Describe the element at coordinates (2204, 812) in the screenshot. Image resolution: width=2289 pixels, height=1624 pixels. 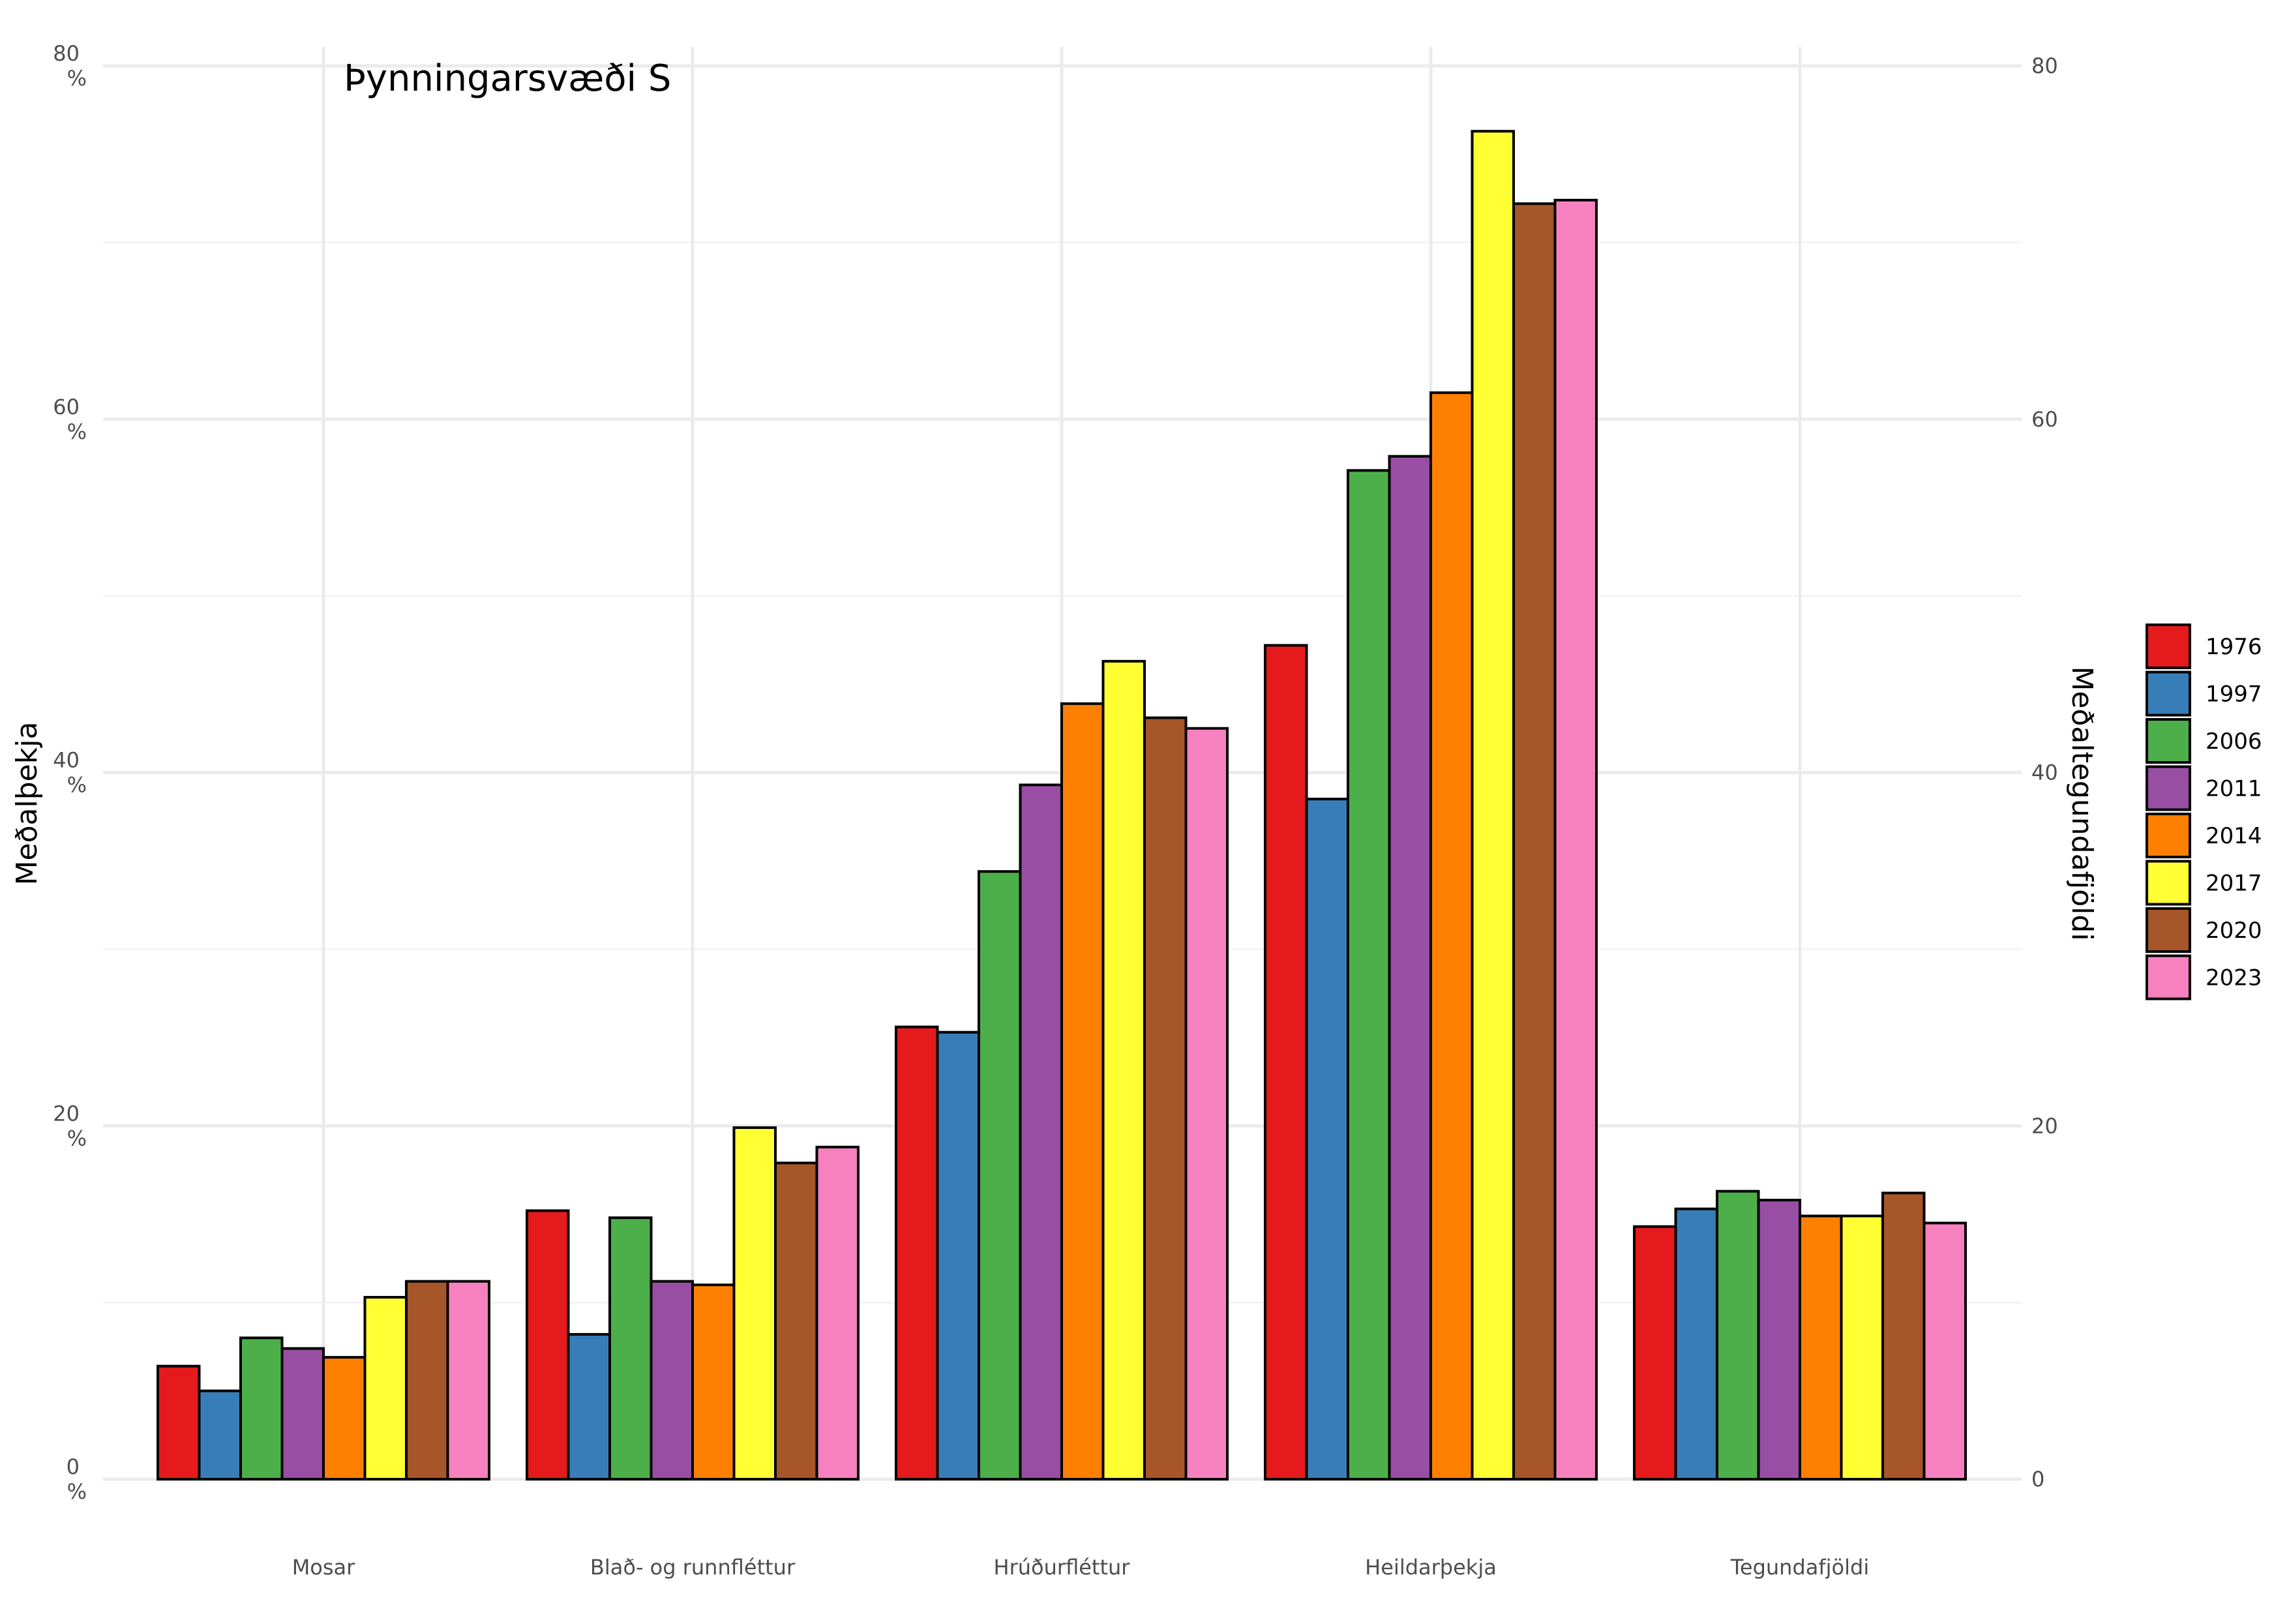
I see `legend: 1976 1997 2006 2011 2014 2017 2020 2023` at that location.